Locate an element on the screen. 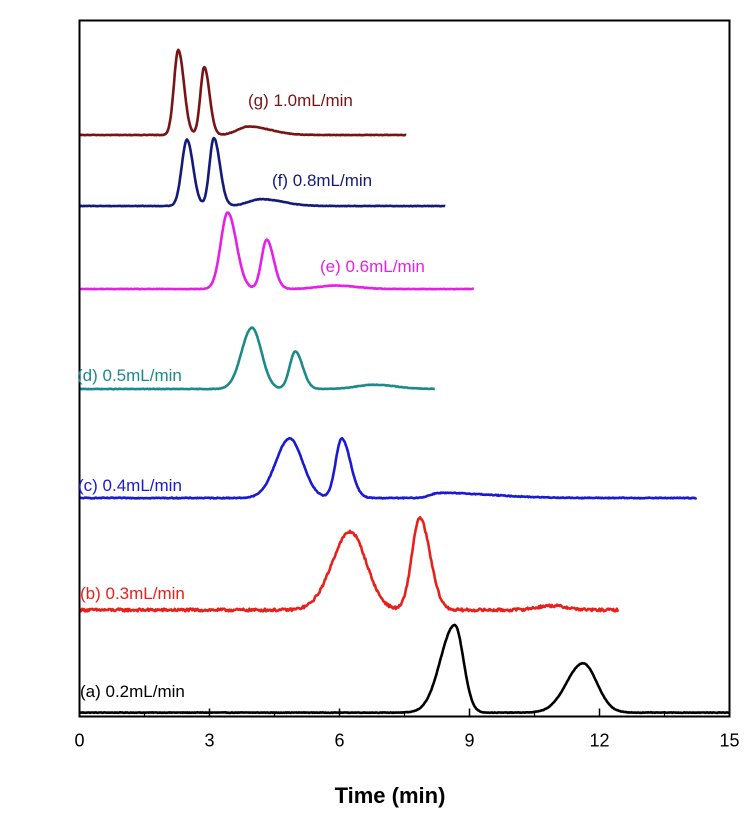 Image resolution: width=749 pixels, height=816 pixels. x-axis-ticks: 0 3 6 9 12 15 is located at coordinates (407, 729).